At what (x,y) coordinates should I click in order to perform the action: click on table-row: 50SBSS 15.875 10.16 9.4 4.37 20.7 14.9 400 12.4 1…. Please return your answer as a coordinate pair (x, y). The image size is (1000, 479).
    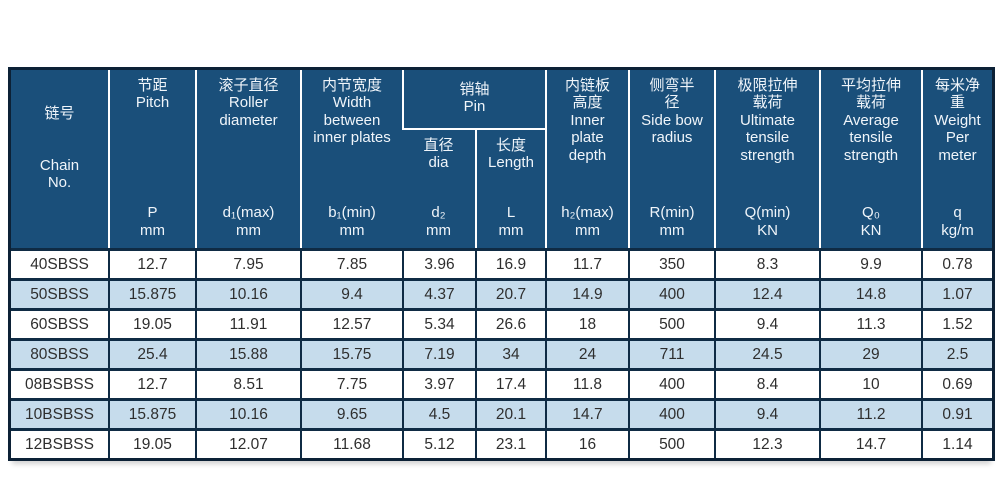
    Looking at the image, I should click on (501, 293).